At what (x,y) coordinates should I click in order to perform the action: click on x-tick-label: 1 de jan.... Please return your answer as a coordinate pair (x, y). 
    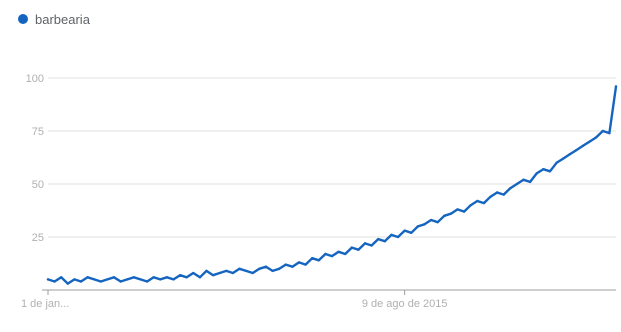
    Looking at the image, I should click on (45, 304).